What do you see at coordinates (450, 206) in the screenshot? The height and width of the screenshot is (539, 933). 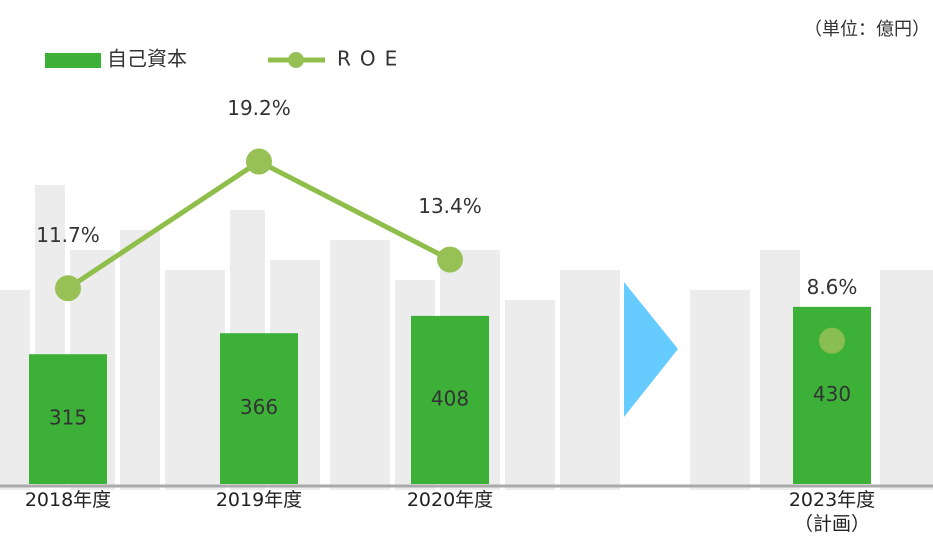 I see `line-value-label: 13.4%` at bounding box center [450, 206].